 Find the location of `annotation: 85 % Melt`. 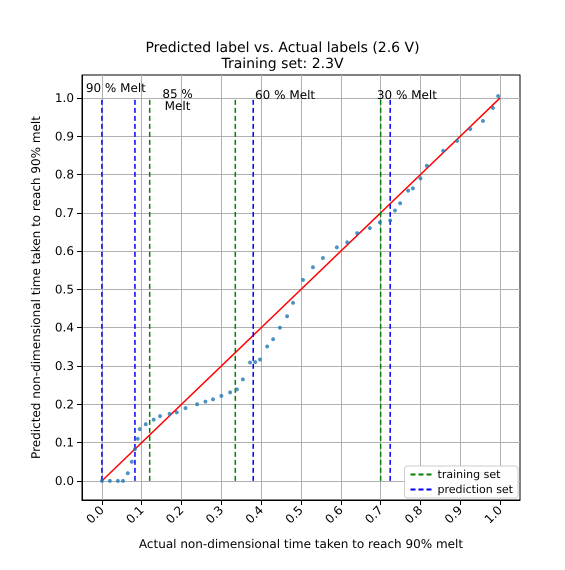

annotation: 85 % Melt is located at coordinates (177, 99).